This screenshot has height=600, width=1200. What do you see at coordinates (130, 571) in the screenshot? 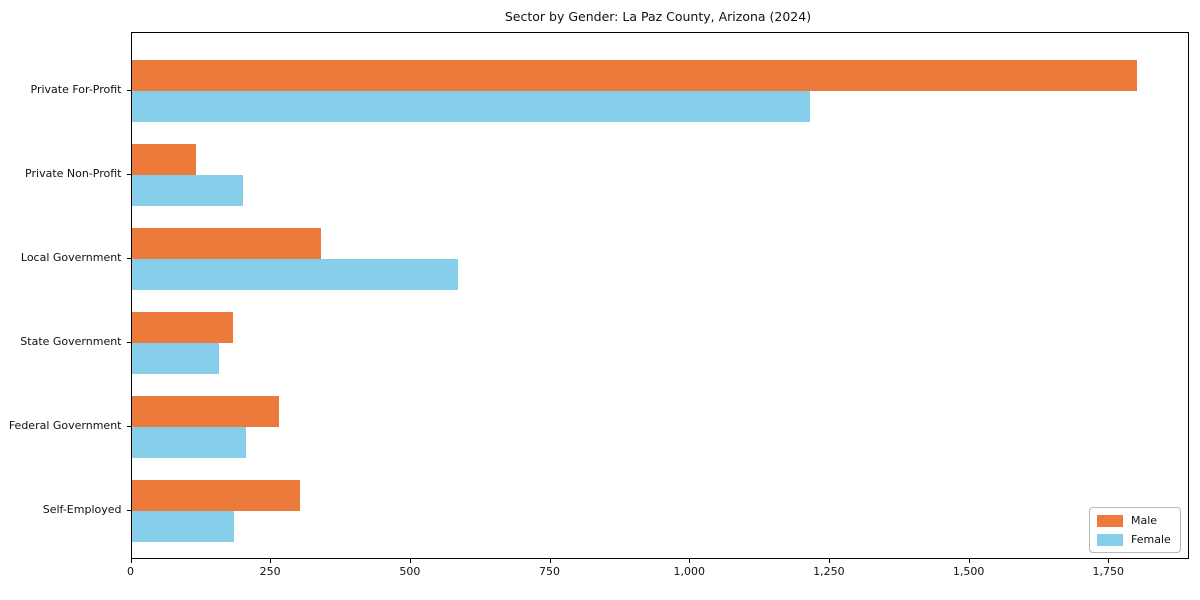
I see `x-axis-tick-label: 0` at bounding box center [130, 571].